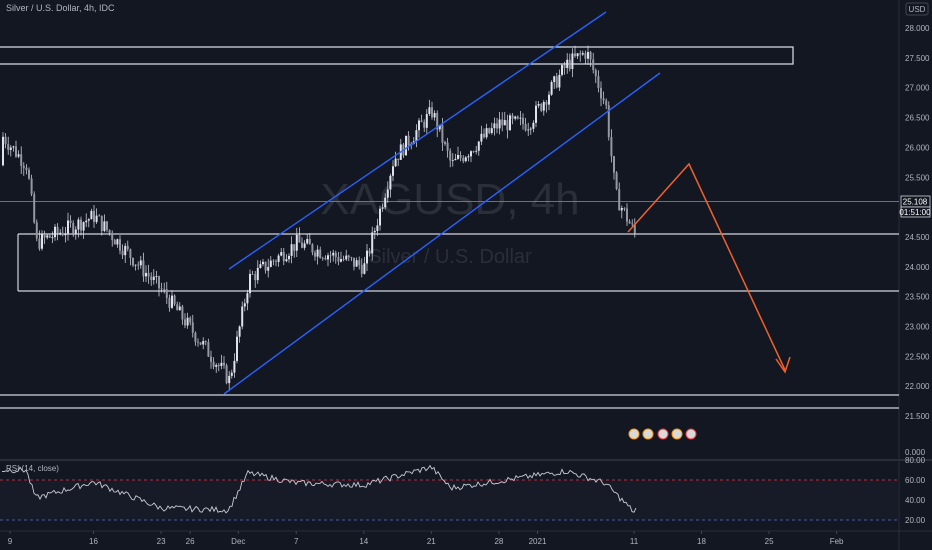  What do you see at coordinates (60, 8) in the screenshot?
I see `chart-title: Silver / U.S. Dollar, 4h, IDC` at bounding box center [60, 8].